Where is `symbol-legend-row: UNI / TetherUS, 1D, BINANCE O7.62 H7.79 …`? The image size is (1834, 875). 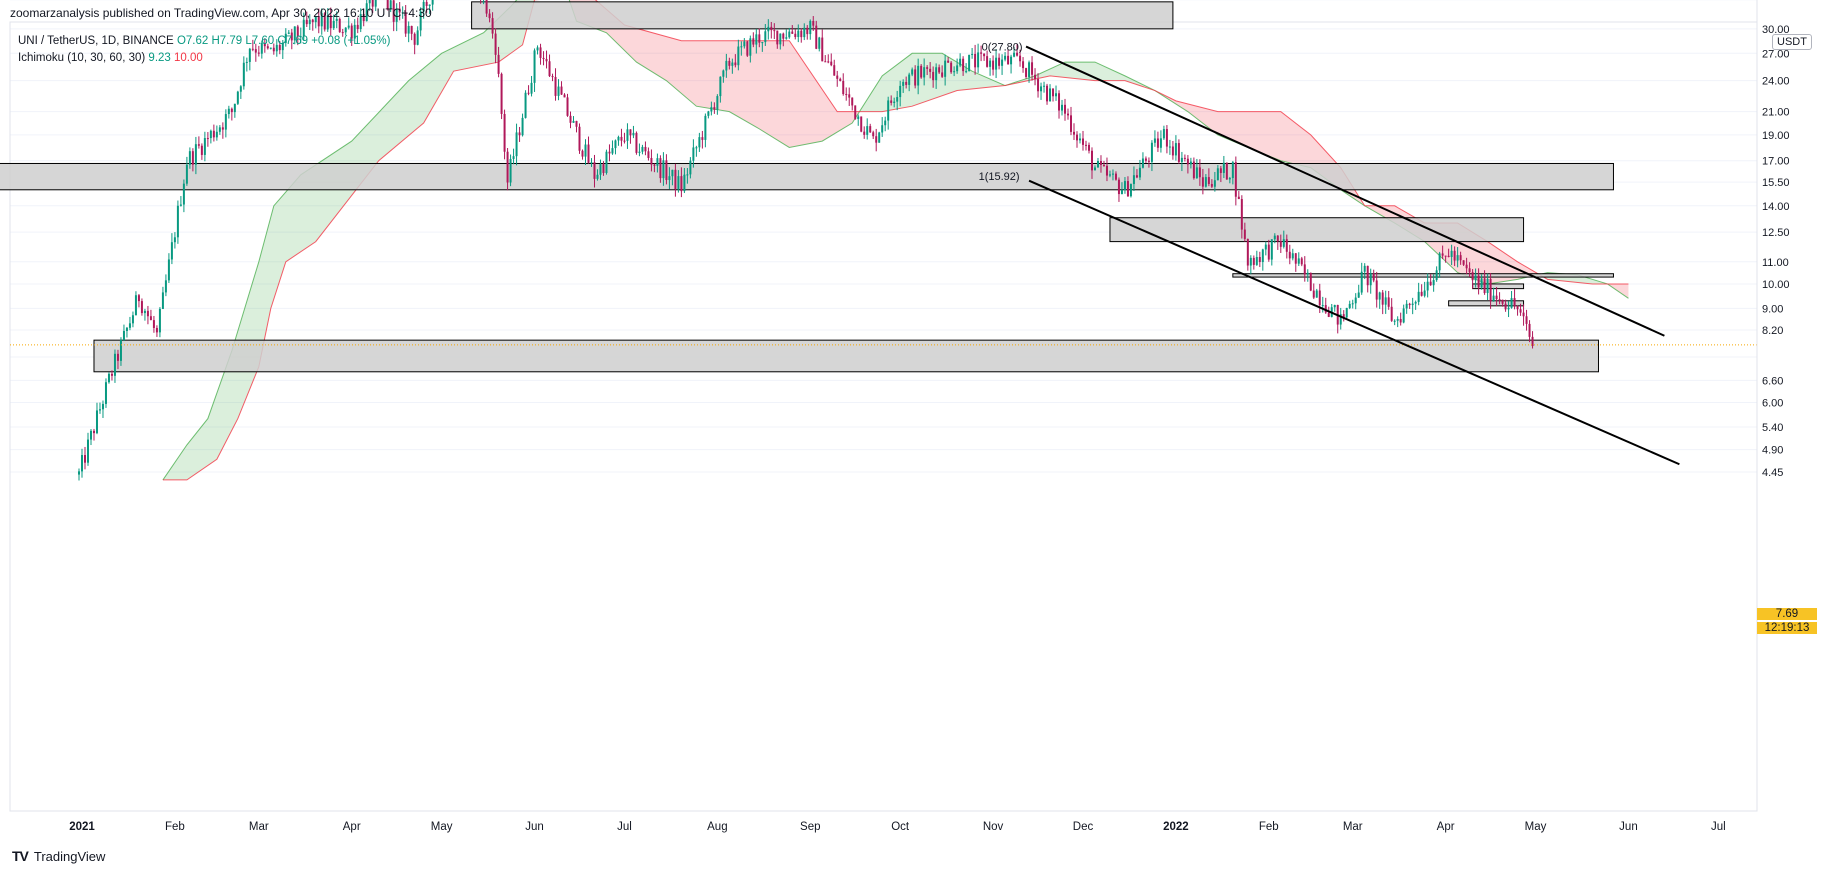 symbol-legend-row: UNI / TetherUS, 1D, BINANCE O7.62 H7.79 … is located at coordinates (204, 41).